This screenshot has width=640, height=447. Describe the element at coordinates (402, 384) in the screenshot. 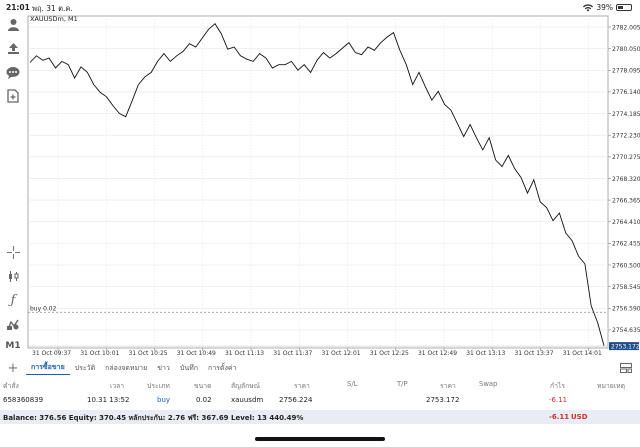

I see `col-tp: T/P` at that location.